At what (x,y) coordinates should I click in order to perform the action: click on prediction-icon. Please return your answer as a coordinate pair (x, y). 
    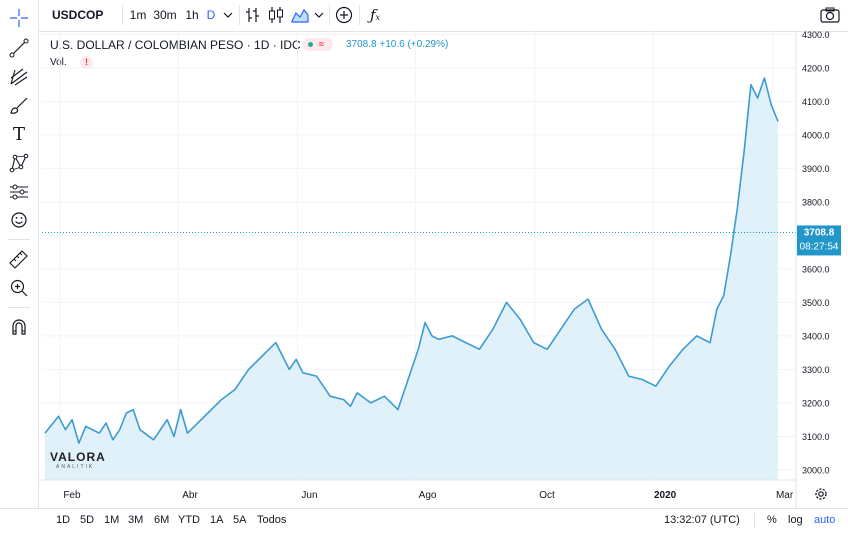
    Looking at the image, I should click on (19, 192).